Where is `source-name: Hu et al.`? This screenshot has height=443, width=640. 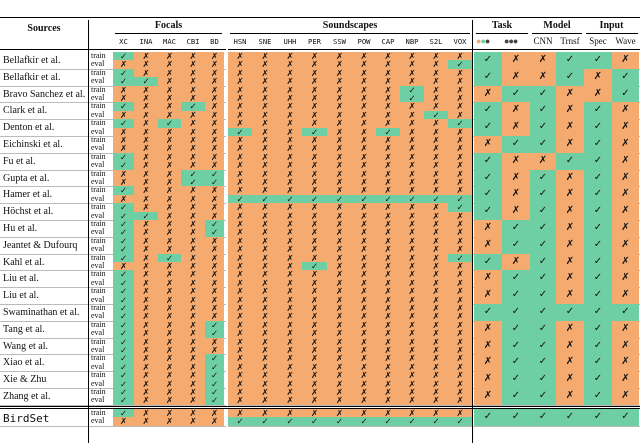
source-name: Hu et al. is located at coordinates (20, 228).